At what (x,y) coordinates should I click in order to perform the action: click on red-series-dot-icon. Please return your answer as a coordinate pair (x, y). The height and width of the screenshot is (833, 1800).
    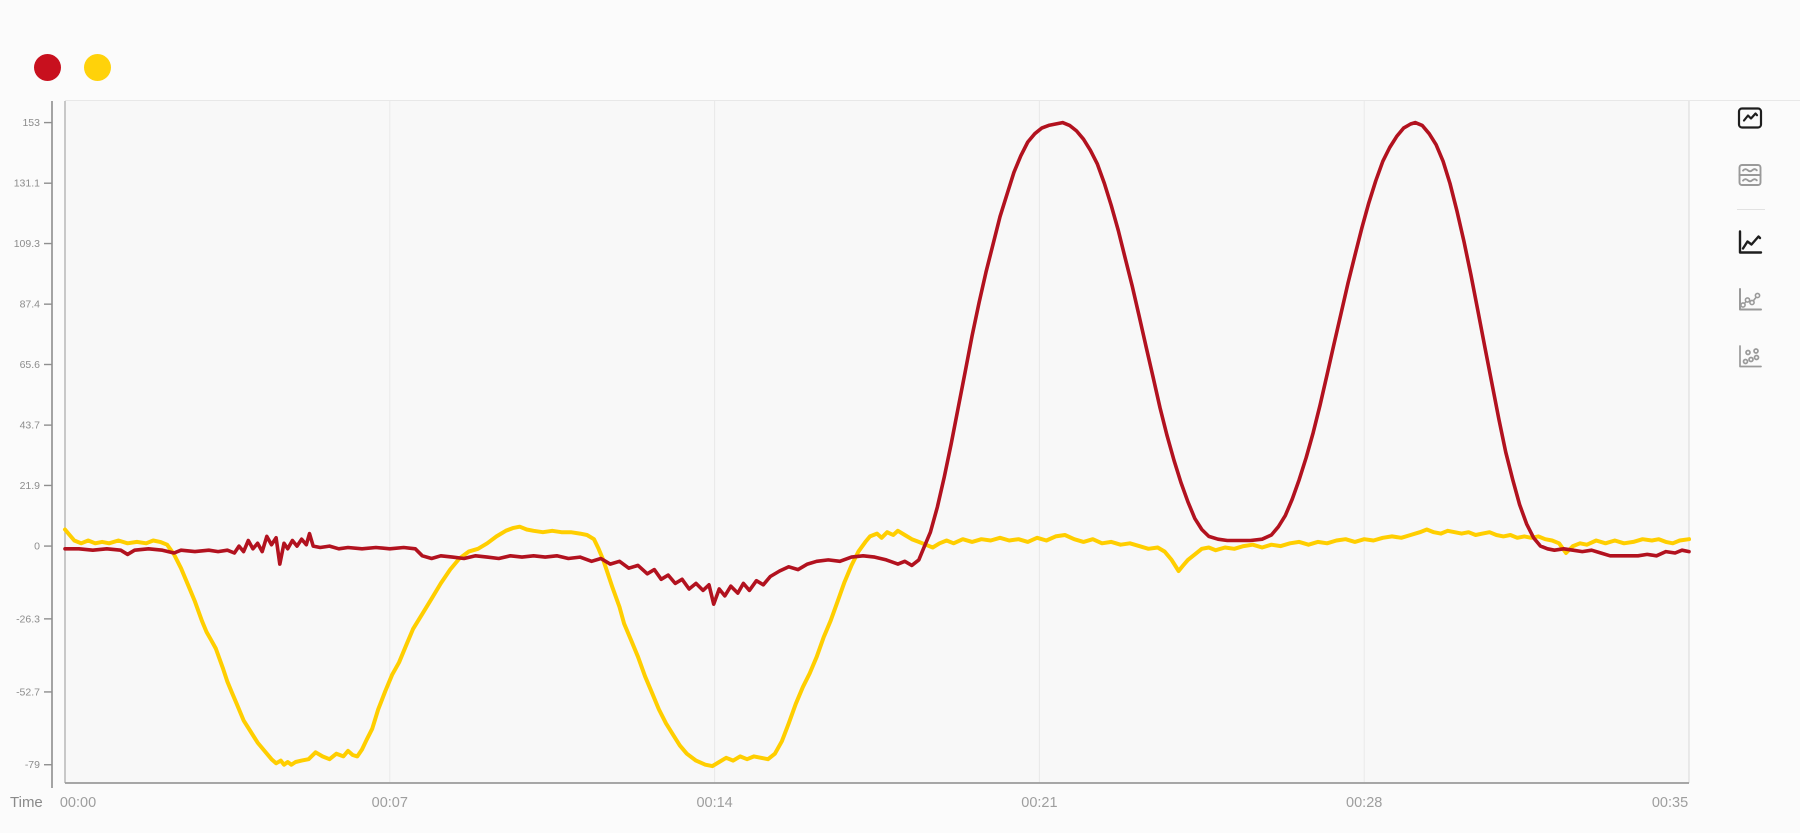
    Looking at the image, I should click on (47, 67).